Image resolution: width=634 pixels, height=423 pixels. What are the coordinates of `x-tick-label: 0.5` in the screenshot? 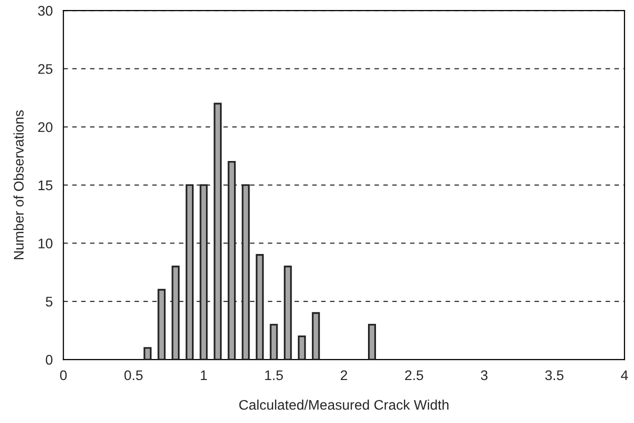 It's located at (133, 375).